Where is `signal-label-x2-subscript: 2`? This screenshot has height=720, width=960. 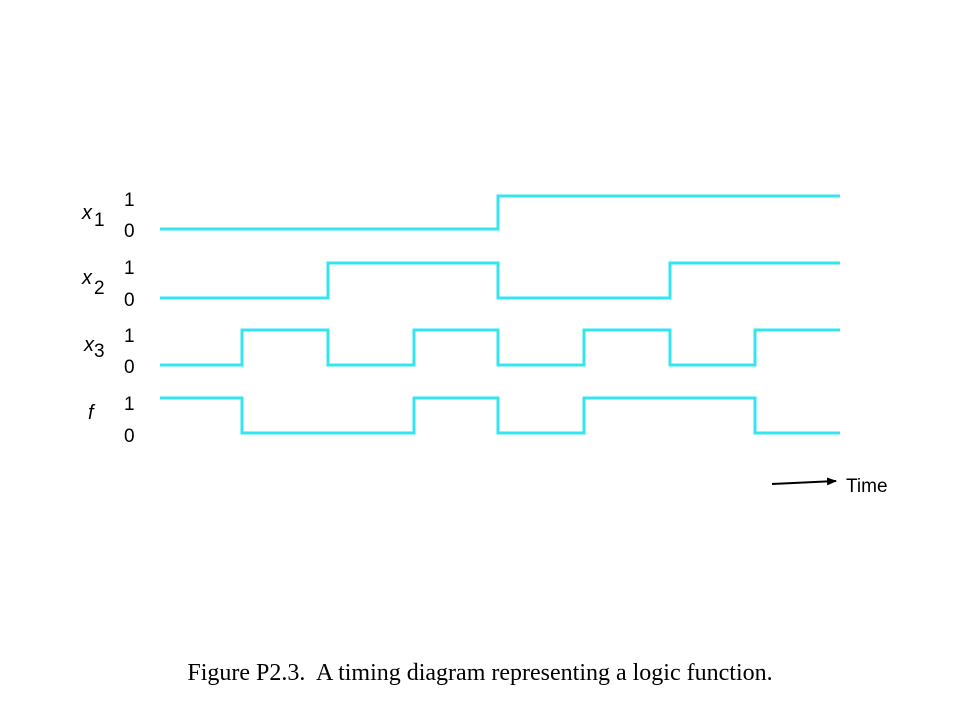 signal-label-x2-subscript: 2 is located at coordinates (99, 288).